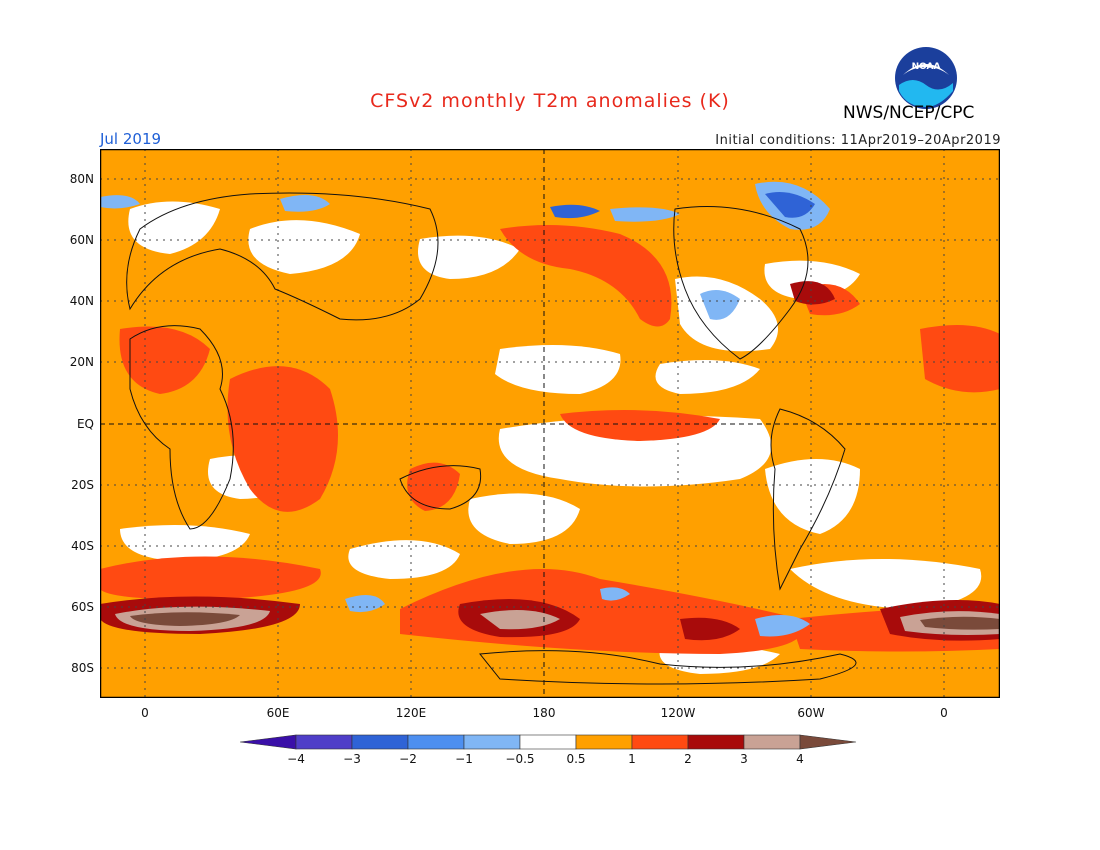 This screenshot has width=1100, height=850. What do you see at coordinates (352, 759) in the screenshot?
I see `colorbar-label-1: −3` at bounding box center [352, 759].